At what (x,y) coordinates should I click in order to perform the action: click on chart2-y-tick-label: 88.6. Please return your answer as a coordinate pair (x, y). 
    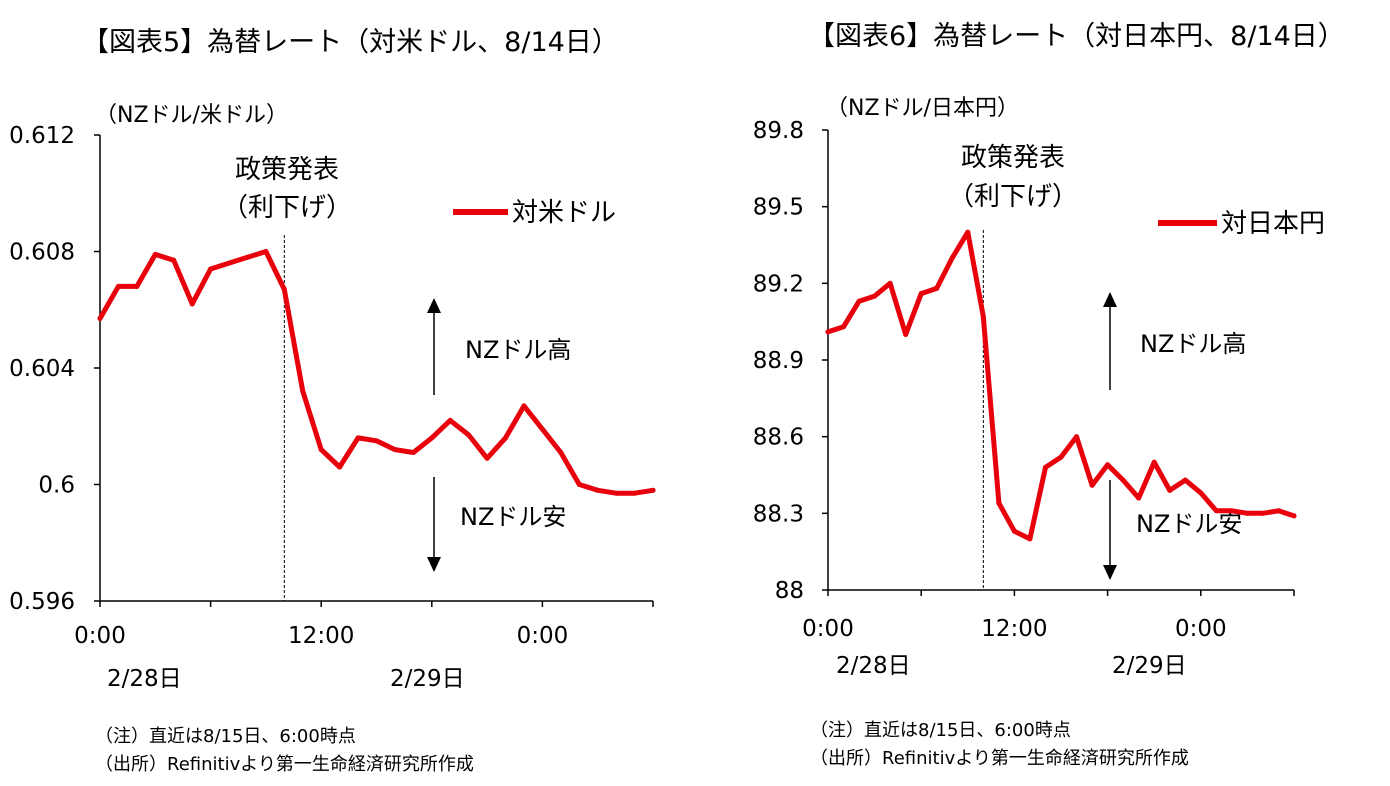
    Looking at the image, I should click on (778, 438).